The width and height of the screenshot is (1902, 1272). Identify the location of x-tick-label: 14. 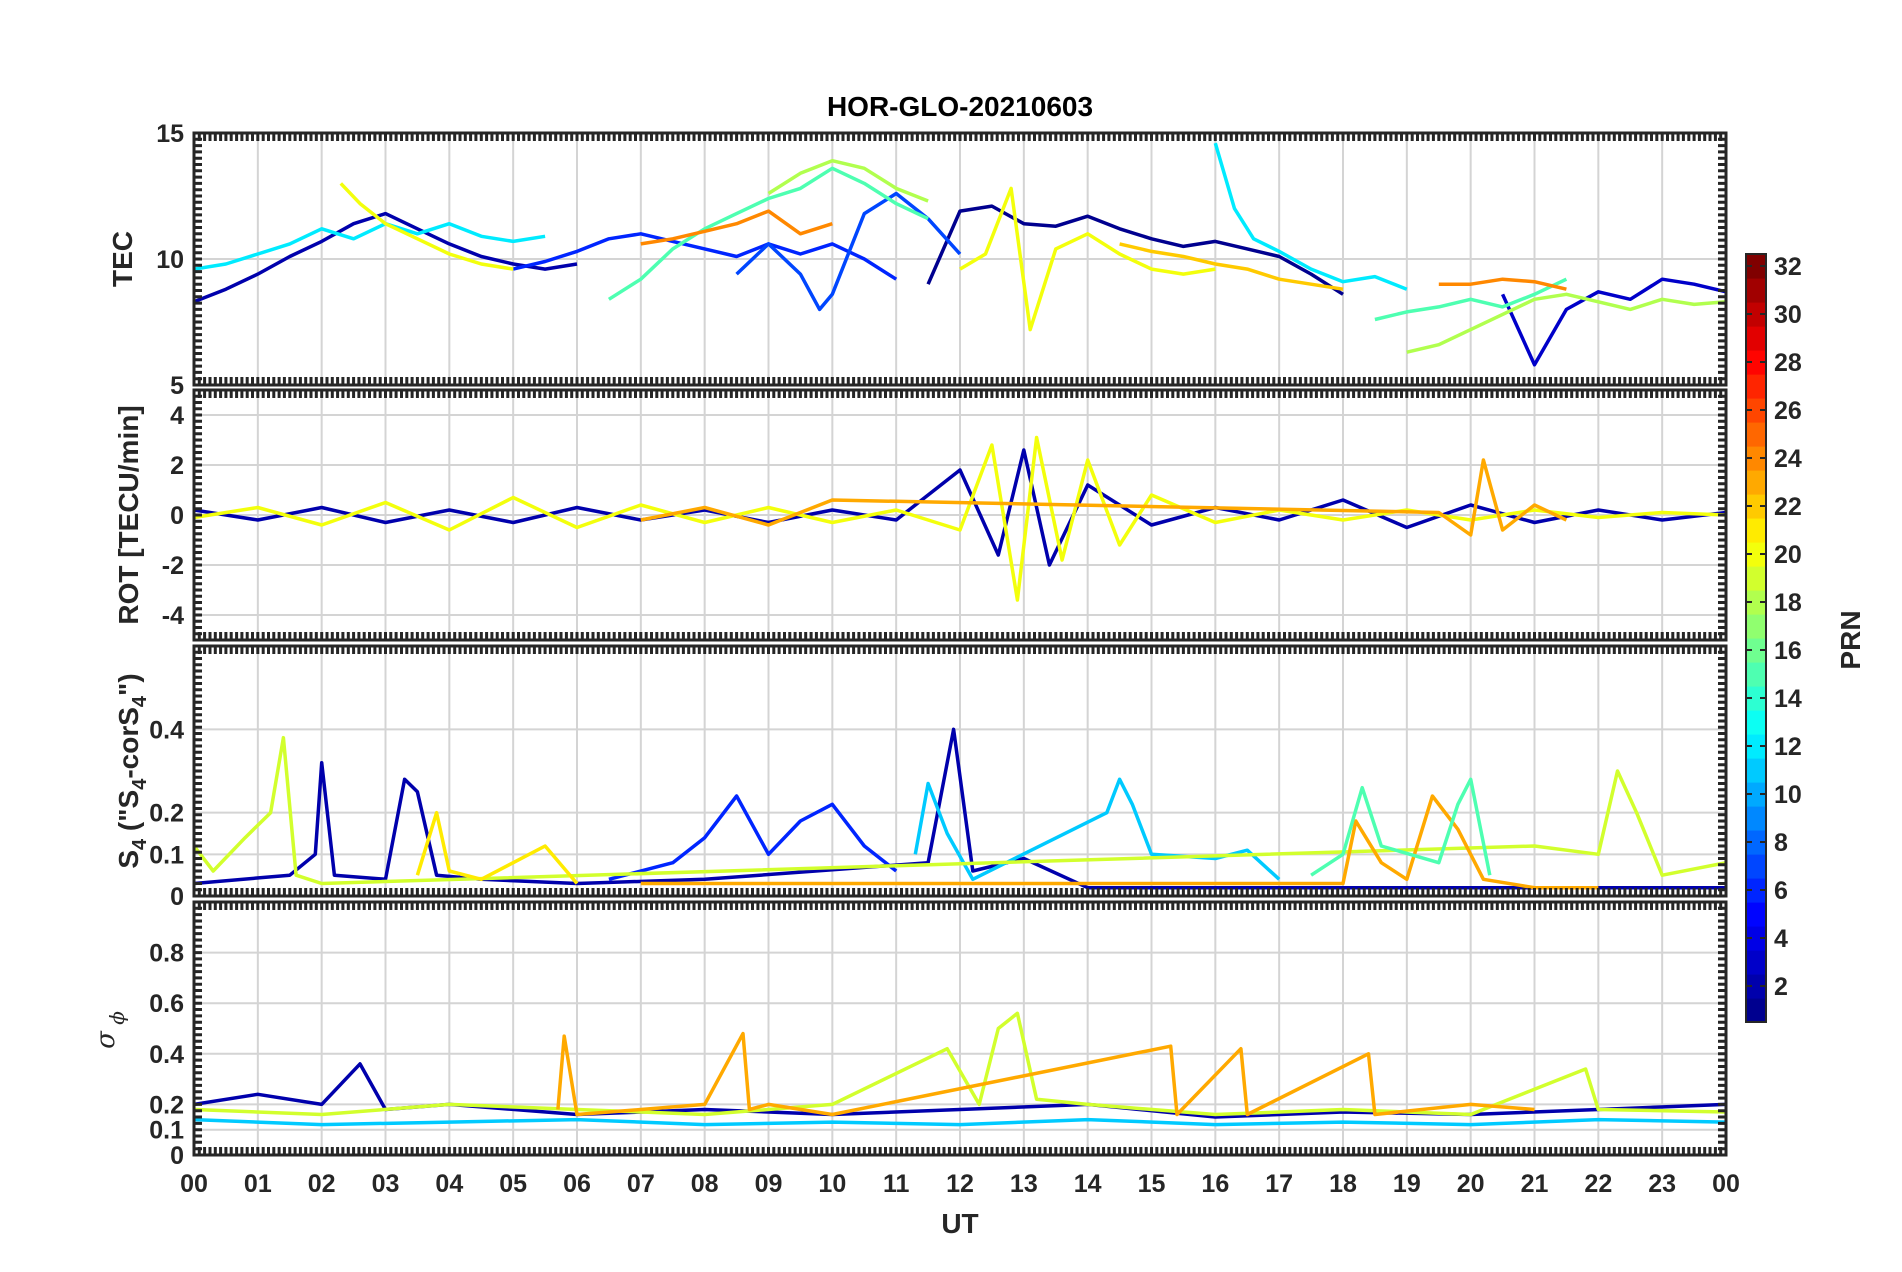
(1088, 1184).